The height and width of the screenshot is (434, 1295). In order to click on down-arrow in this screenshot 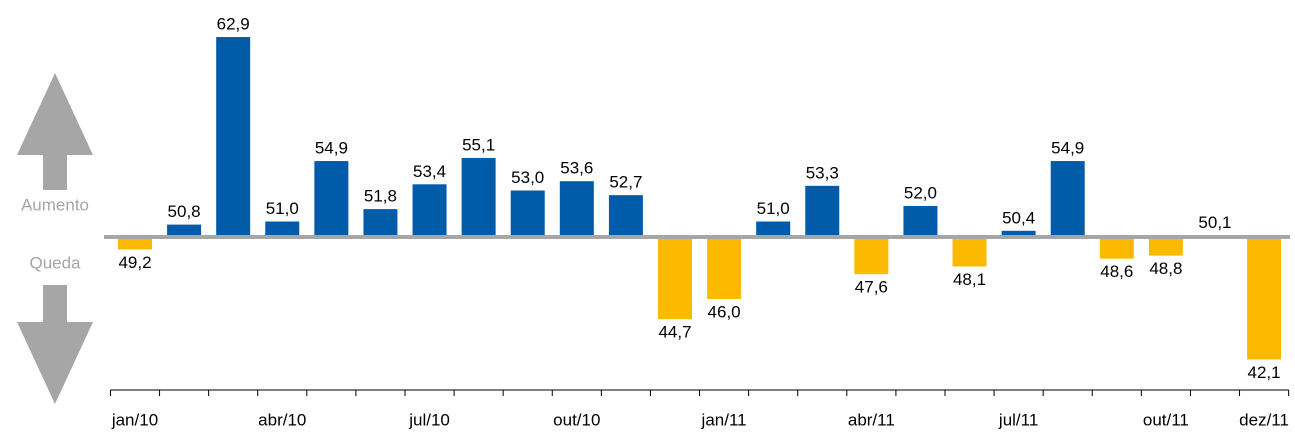, I will do `click(55, 344)`.